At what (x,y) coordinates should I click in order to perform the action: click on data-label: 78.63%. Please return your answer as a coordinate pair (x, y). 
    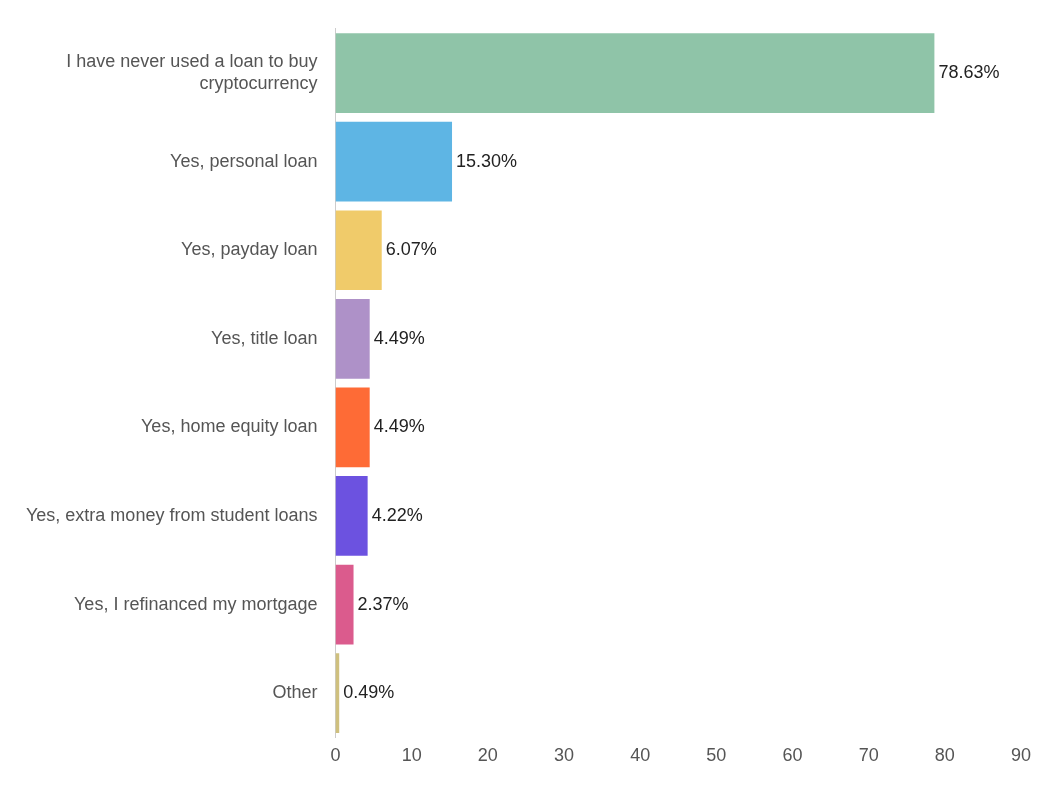
    Looking at the image, I should click on (969, 72).